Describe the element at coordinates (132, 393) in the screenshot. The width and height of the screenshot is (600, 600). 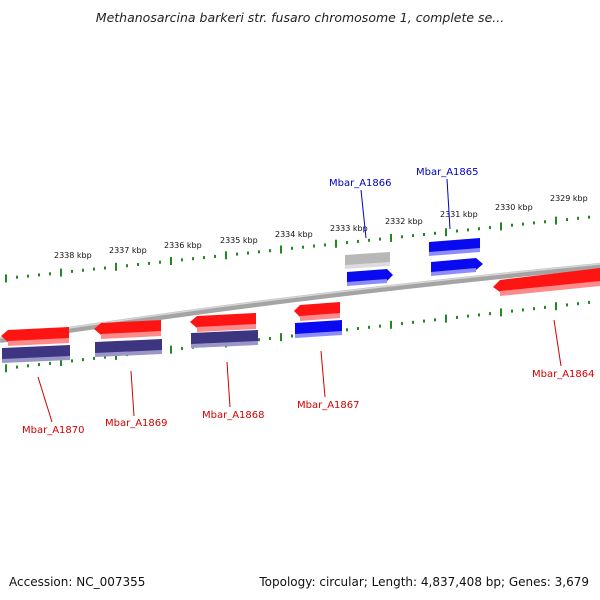
I see `connector-Mbar_A1869` at that location.